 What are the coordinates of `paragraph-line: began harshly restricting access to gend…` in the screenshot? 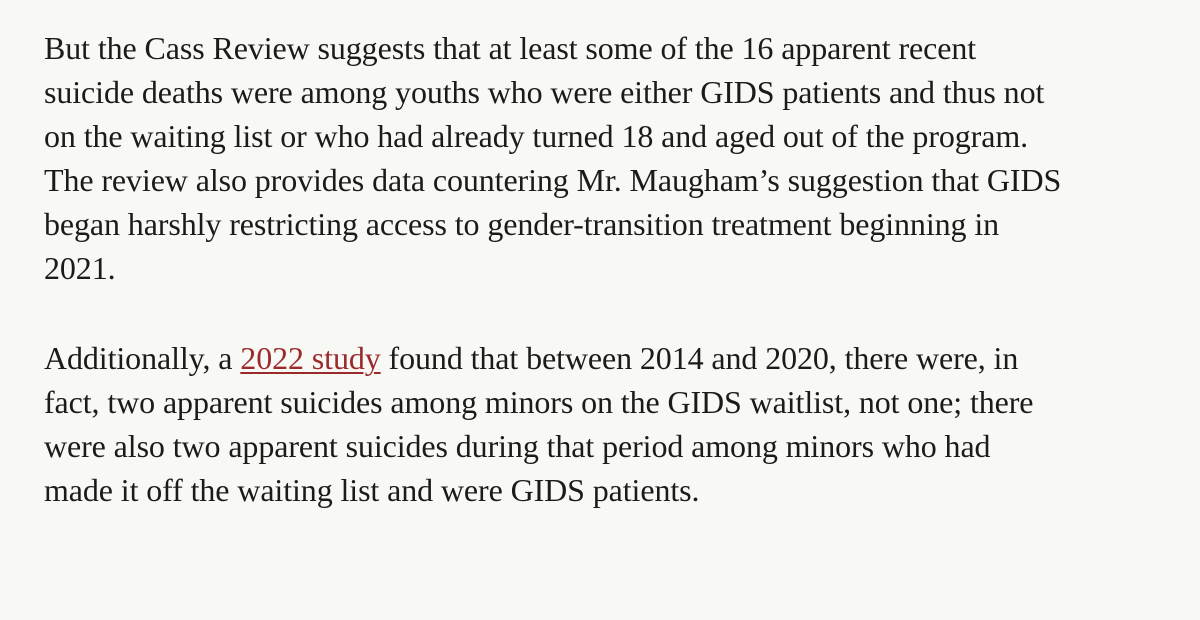 It's located at (522, 224).